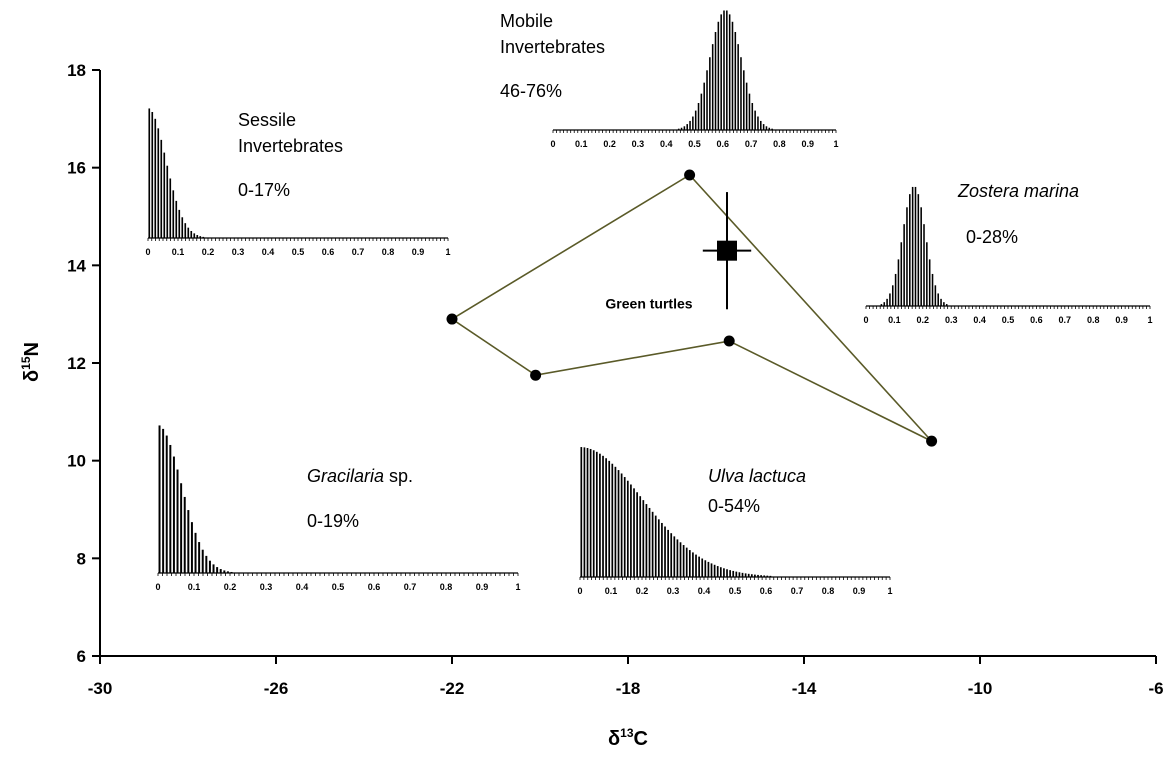 The image size is (1166, 759). I want to click on inset-range: 0-17%, so click(264, 190).